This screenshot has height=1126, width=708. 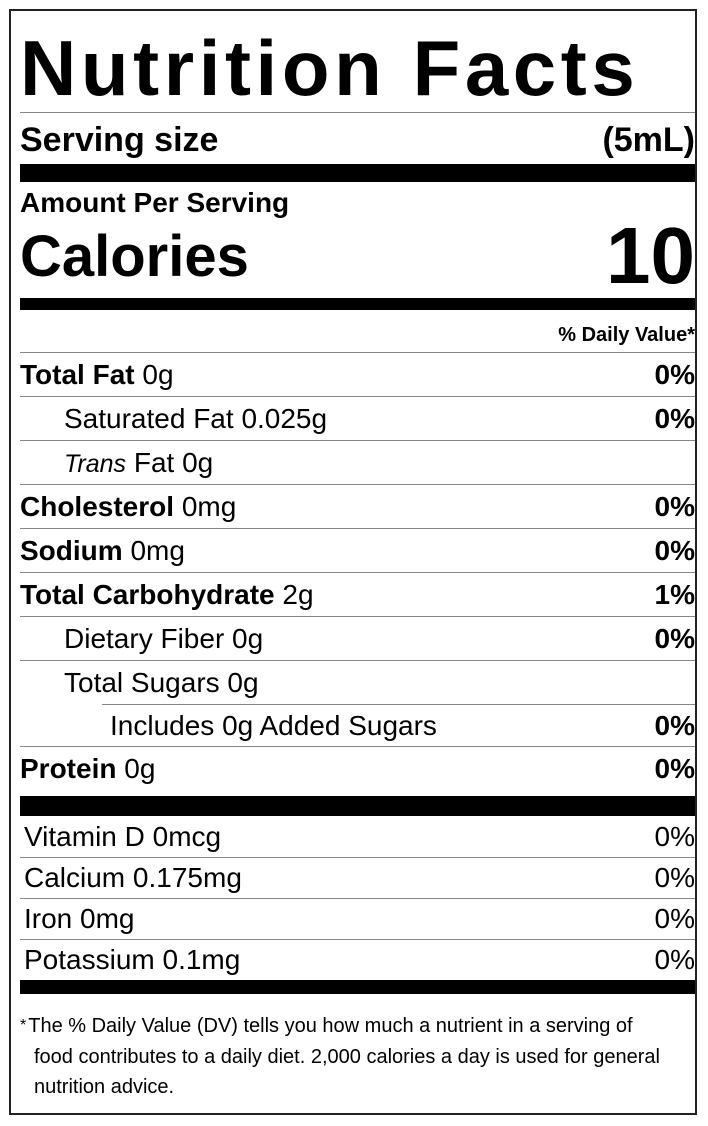 What do you see at coordinates (357, 594) in the screenshot?
I see `nutrient-row: Total Carbohydrate 2g 1%` at bounding box center [357, 594].